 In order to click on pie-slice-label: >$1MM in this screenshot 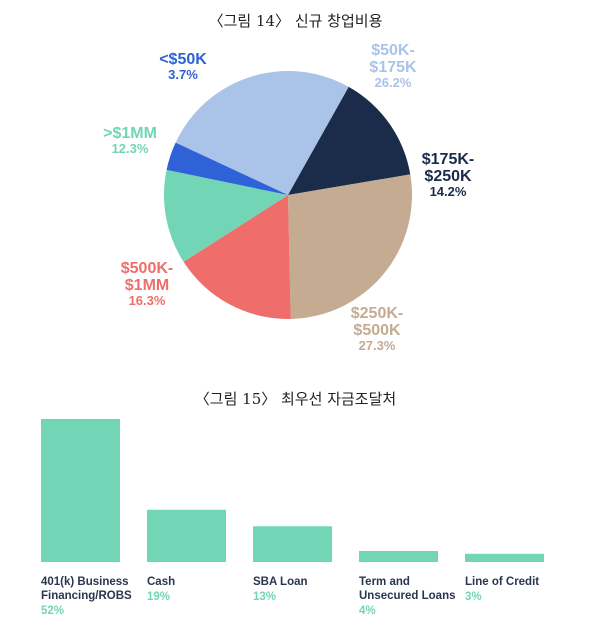, I will do `click(130, 133)`.